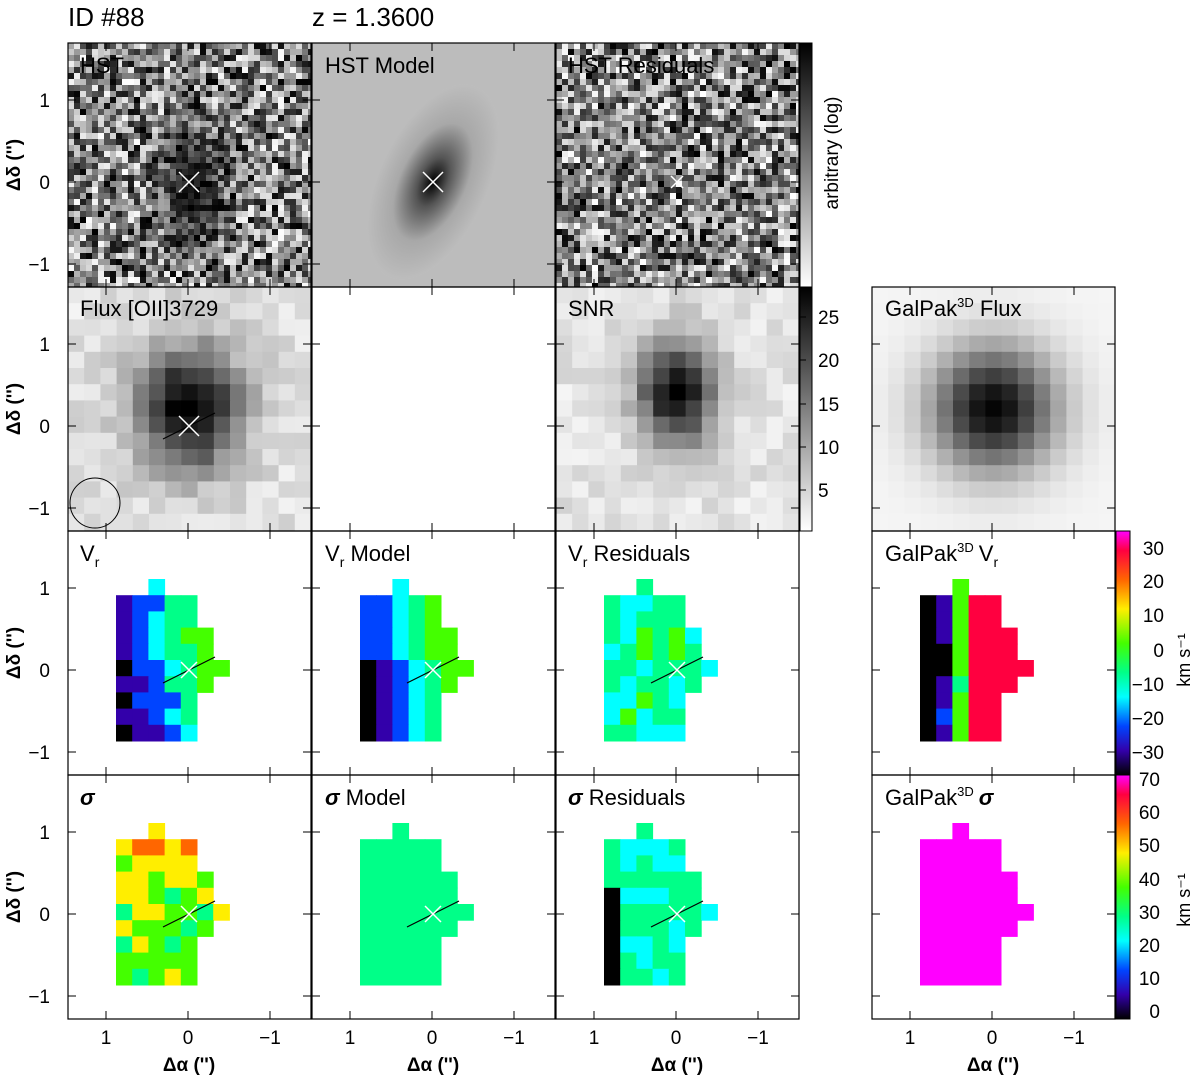  I want to click on sigma-tick-70: 70, so click(1149, 780).